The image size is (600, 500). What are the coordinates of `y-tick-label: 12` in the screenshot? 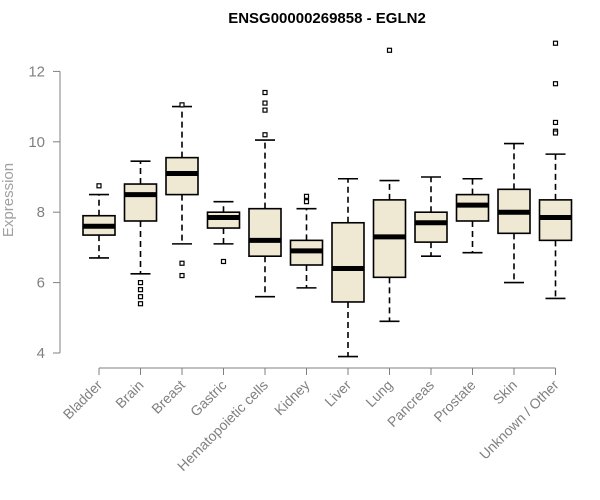 It's located at (36, 71).